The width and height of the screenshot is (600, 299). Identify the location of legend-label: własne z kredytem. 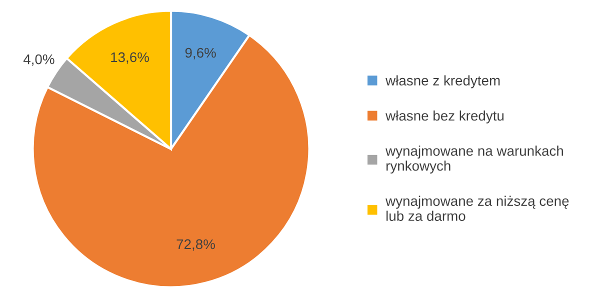
(443, 81).